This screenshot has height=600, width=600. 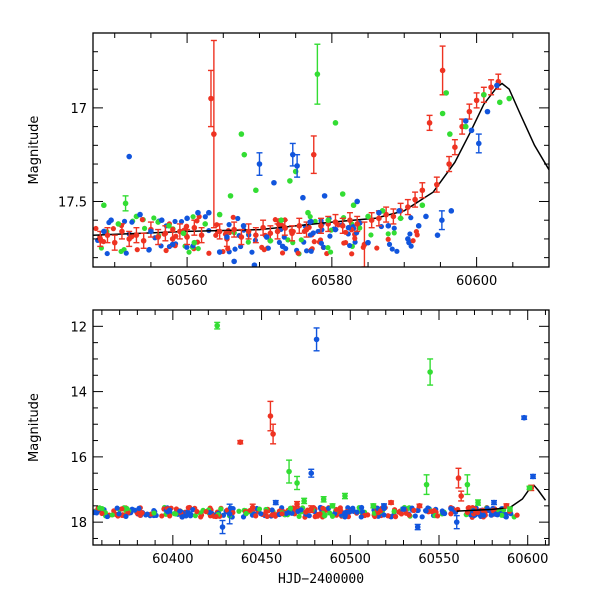 I want to click on y-tick-label: 16, so click(x=78, y=458).